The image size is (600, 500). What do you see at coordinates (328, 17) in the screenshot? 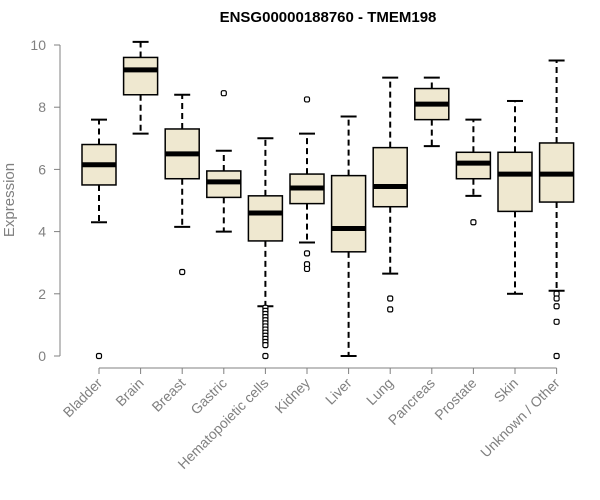
I see `chart-title: ENSG00000188760 - TMEM198` at bounding box center [328, 17].